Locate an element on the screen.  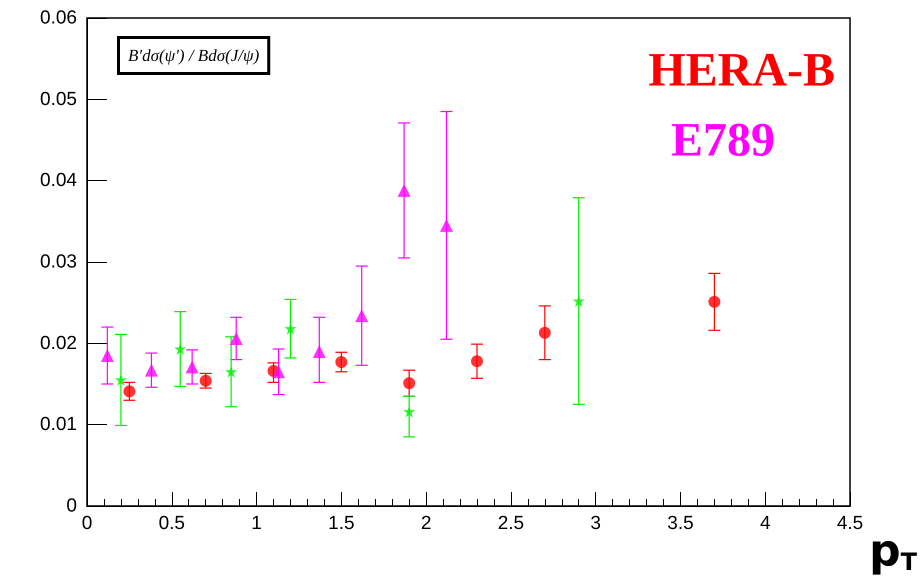
y-tick-label: 0.01 is located at coordinates (58, 425).